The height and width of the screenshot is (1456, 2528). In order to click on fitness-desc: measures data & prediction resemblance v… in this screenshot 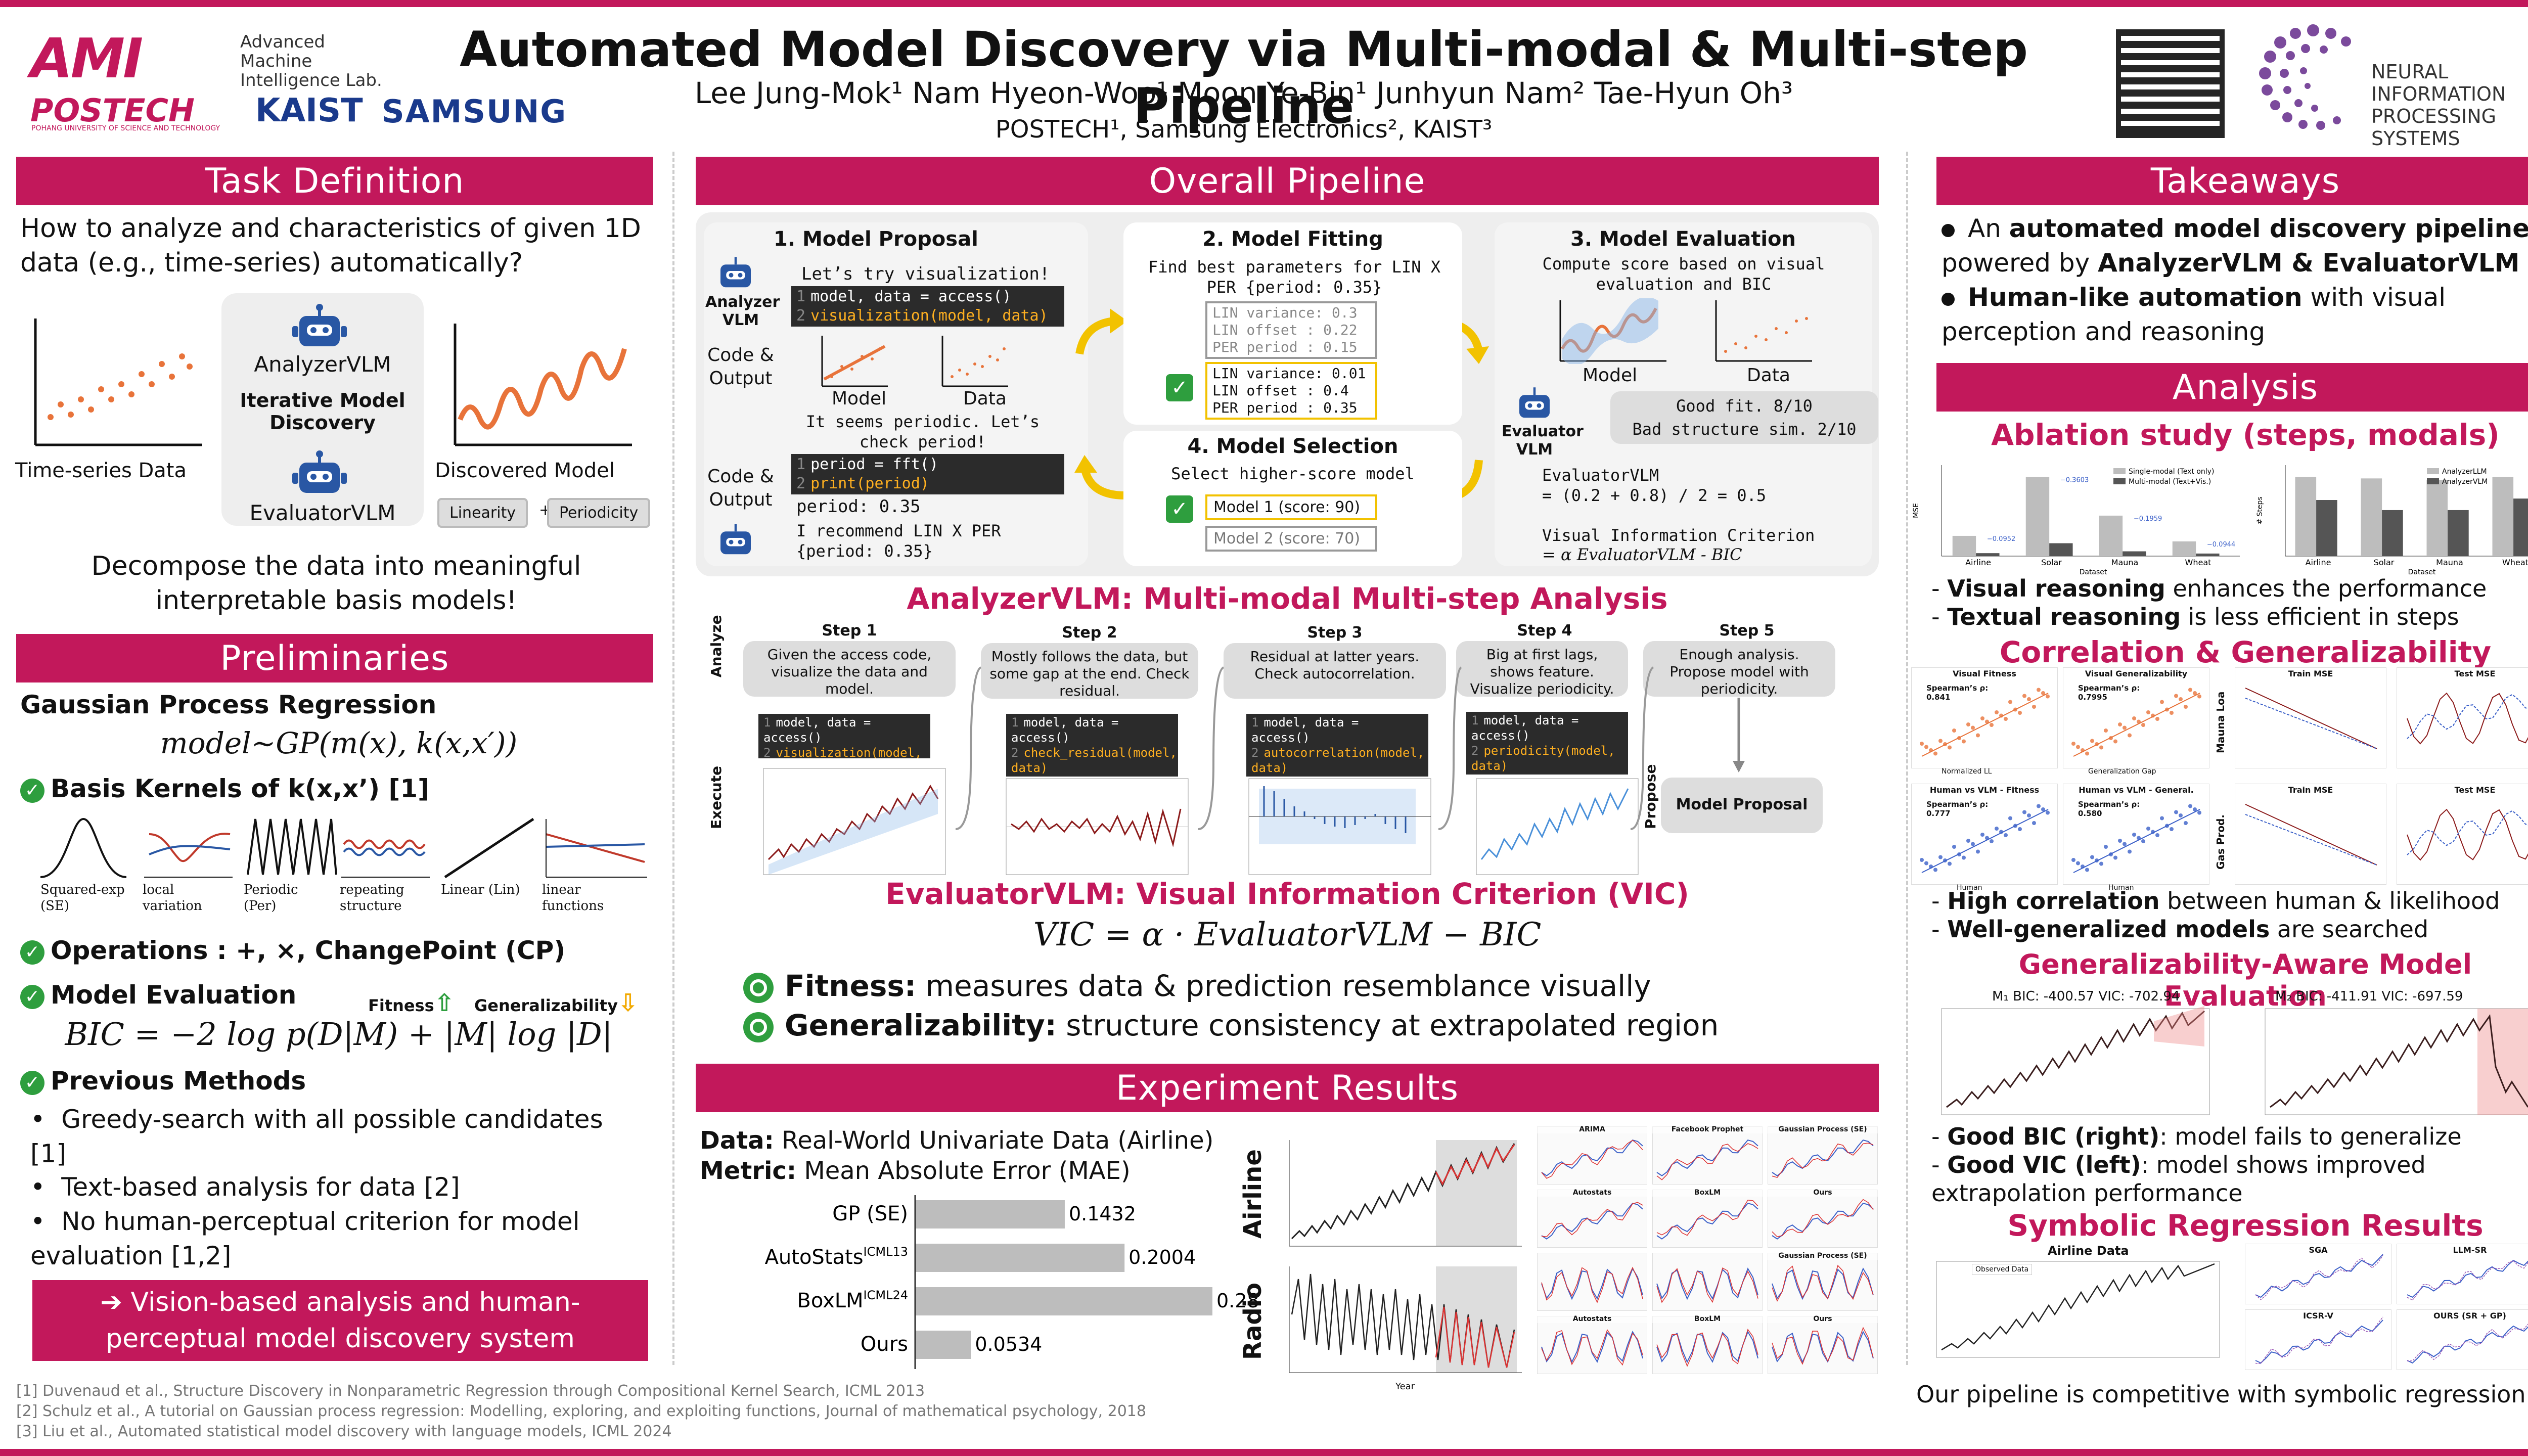, I will do `click(1288, 986)`.